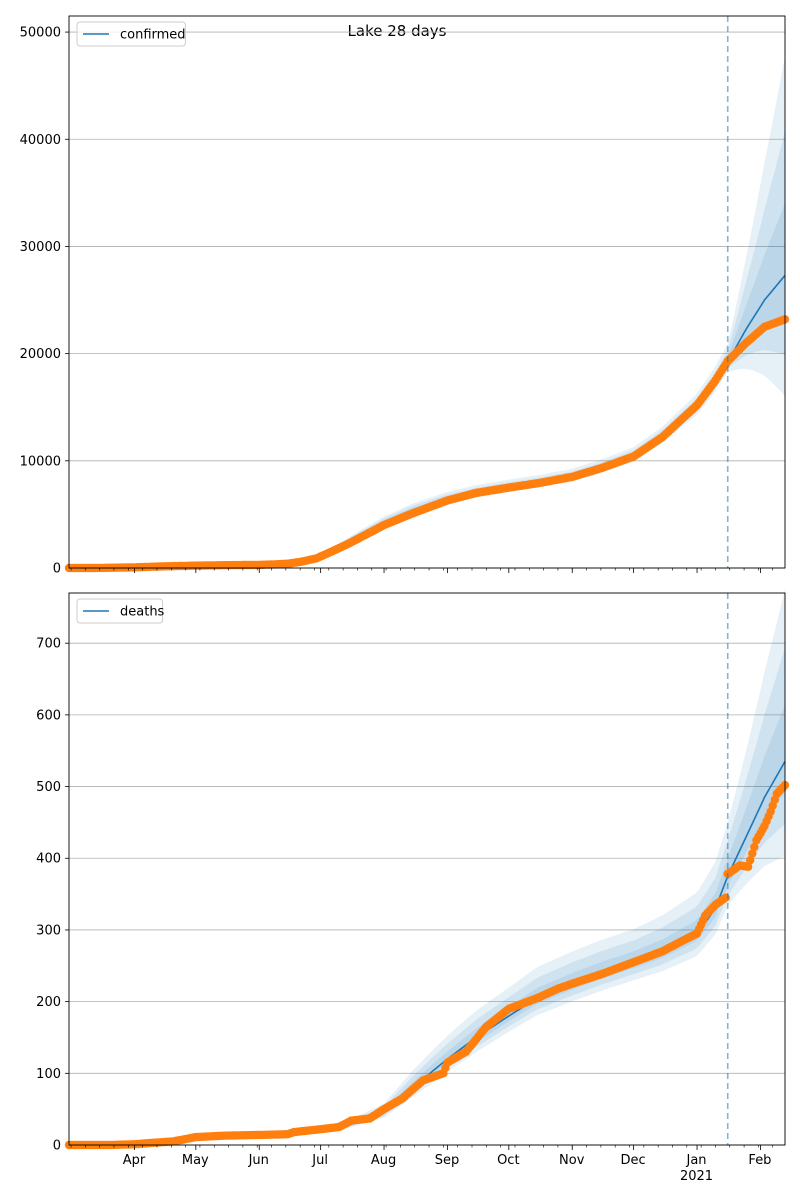 Image resolution: width=800 pixels, height=1200 pixels. I want to click on legend-label: confirmed, so click(153, 35).